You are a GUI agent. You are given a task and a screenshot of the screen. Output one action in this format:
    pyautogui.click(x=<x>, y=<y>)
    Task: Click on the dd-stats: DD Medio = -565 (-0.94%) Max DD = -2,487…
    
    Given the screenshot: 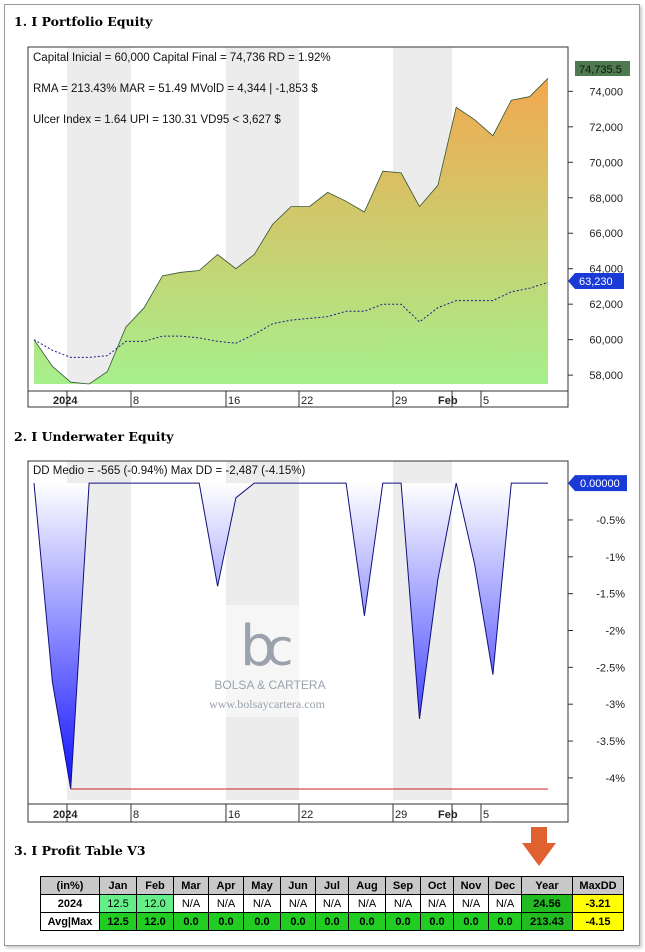 What is the action you would take?
    pyautogui.click(x=169, y=471)
    